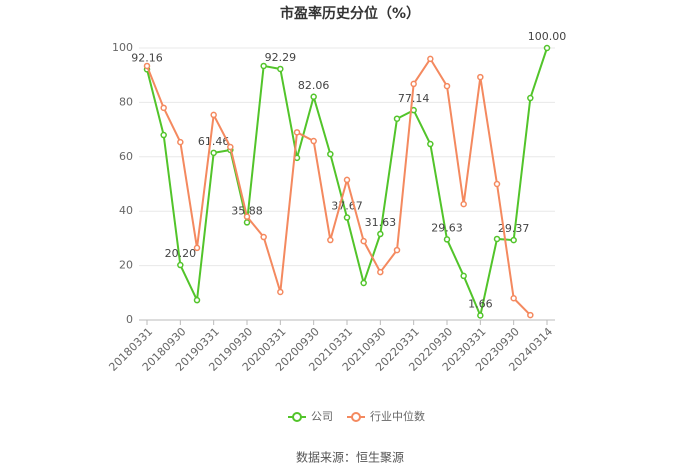  Describe the element at coordinates (350, 457) in the screenshot. I see `source: 数据来源：恒生聚源` at that location.